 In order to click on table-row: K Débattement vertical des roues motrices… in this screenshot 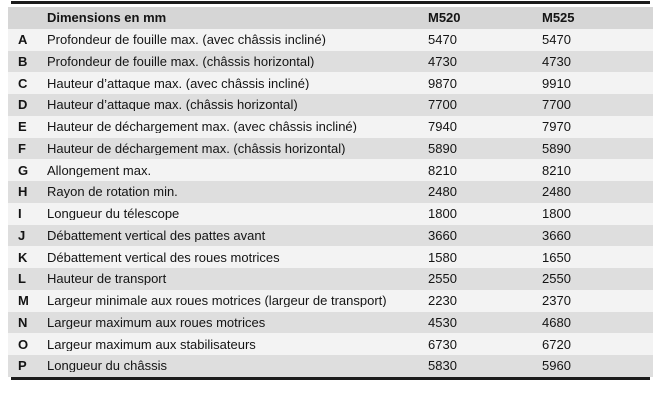, I will do `click(330, 257)`.